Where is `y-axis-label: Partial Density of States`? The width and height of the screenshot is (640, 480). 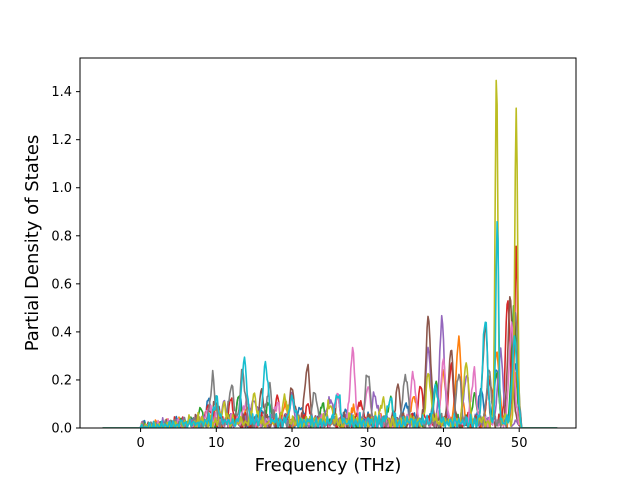
y-axis-label: Partial Density of States is located at coordinates (32, 243).